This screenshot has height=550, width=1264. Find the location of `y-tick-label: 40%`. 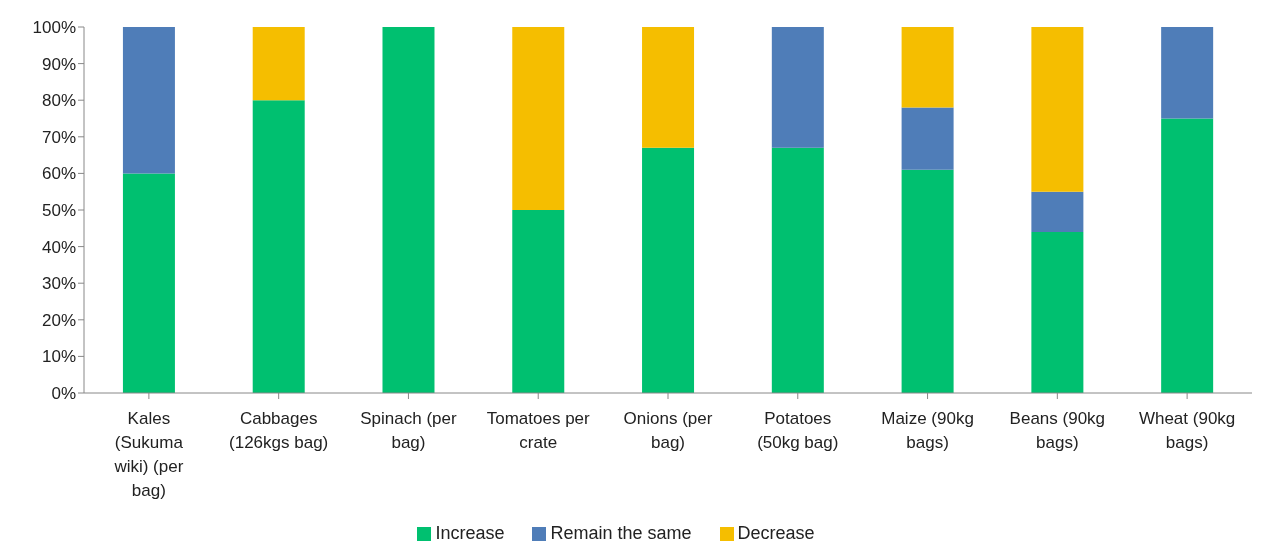

y-tick-label: 40% is located at coordinates (58, 247).